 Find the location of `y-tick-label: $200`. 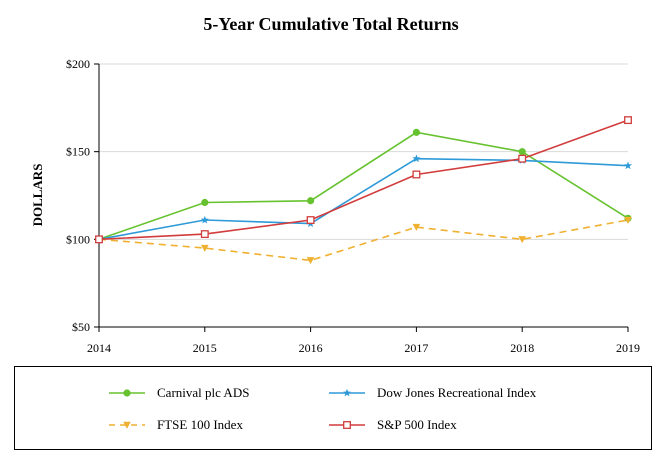

y-tick-label: $200 is located at coordinates (78, 64).